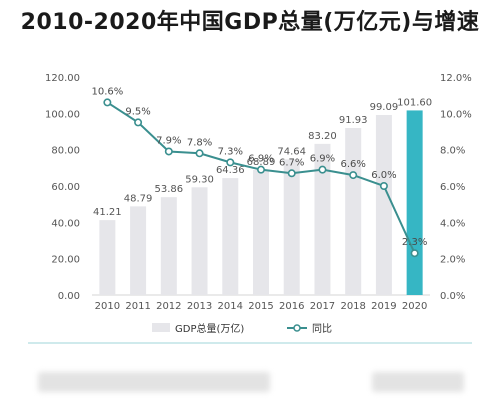  Describe the element at coordinates (65, 260) in the screenshot. I see `y-left-tick-label: 20.00` at that location.